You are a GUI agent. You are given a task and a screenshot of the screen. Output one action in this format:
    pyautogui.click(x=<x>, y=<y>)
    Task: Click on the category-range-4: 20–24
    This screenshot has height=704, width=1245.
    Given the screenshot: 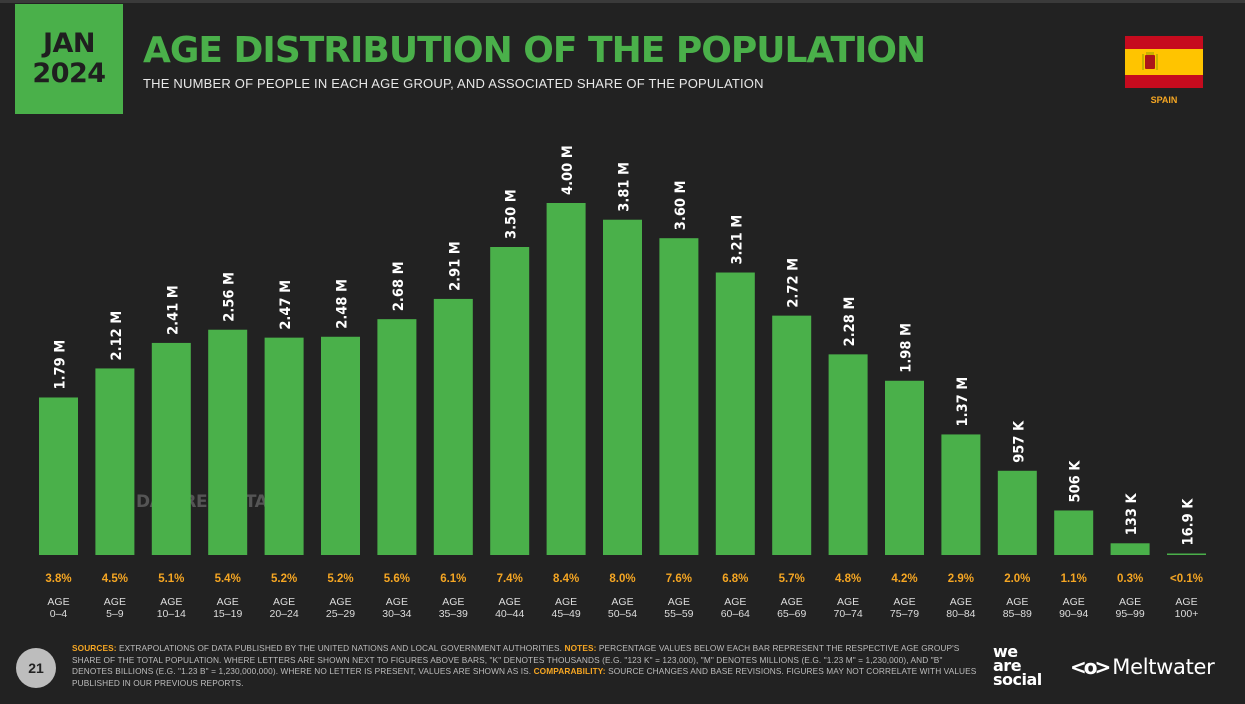 What is the action you would take?
    pyautogui.click(x=283, y=614)
    